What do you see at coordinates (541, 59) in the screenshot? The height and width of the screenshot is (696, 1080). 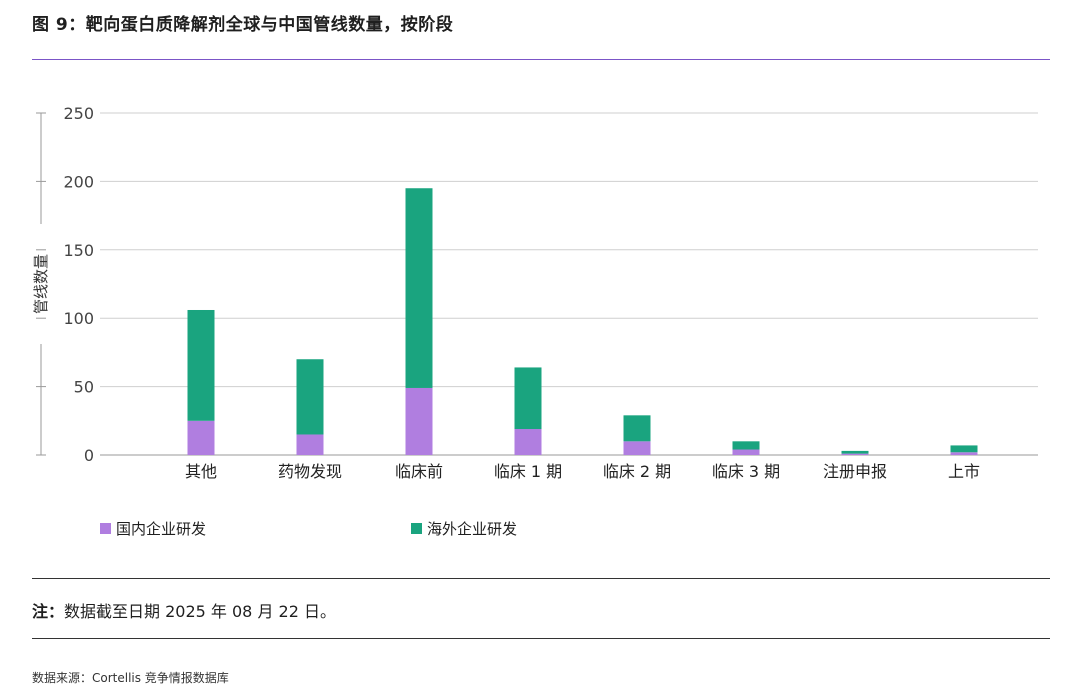 I see `title-divider` at bounding box center [541, 59].